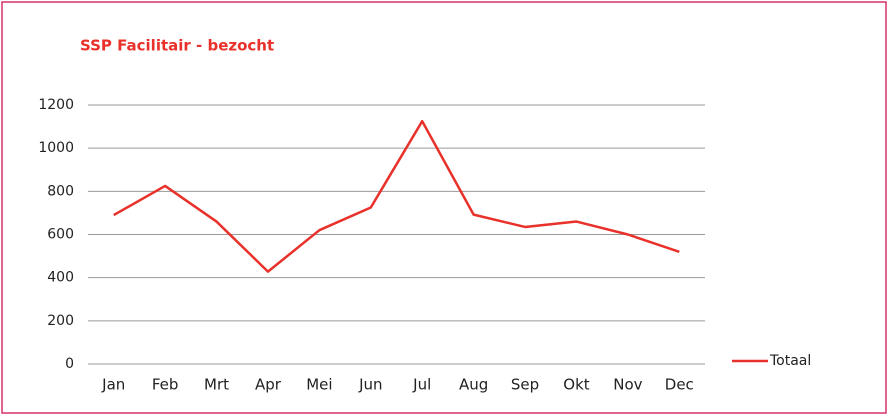  What do you see at coordinates (60, 191) in the screenshot?
I see `y-tick-label: 800` at bounding box center [60, 191].